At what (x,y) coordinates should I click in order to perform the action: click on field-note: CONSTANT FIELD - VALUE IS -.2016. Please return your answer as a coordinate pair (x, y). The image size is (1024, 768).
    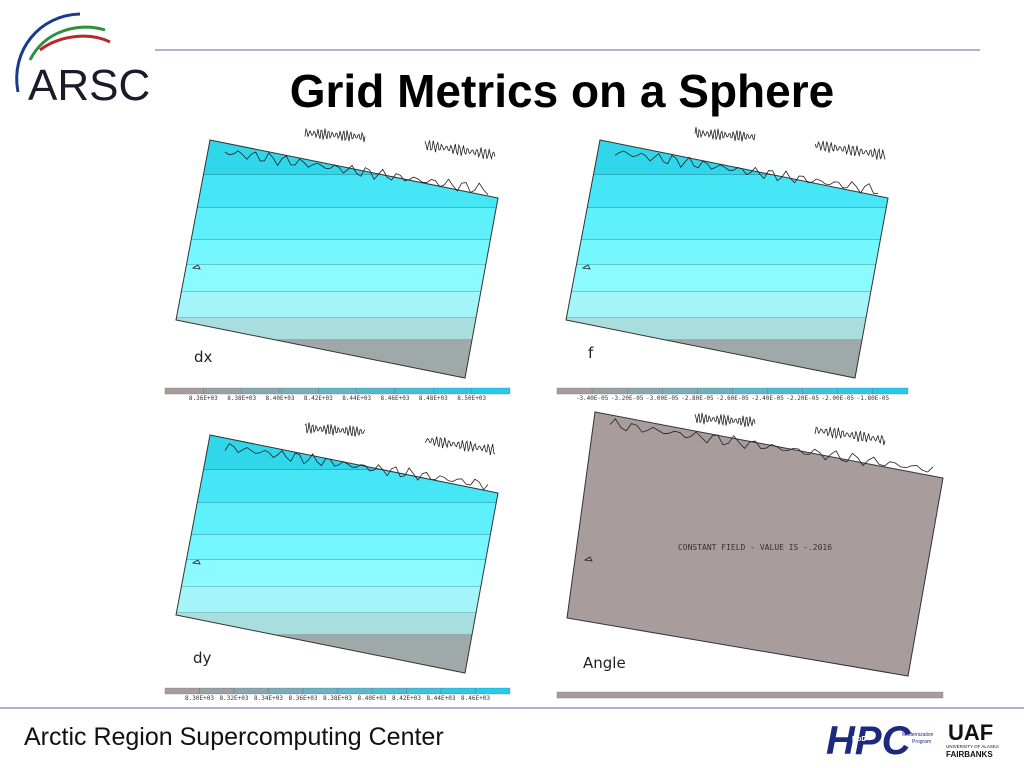
    Looking at the image, I should click on (755, 547).